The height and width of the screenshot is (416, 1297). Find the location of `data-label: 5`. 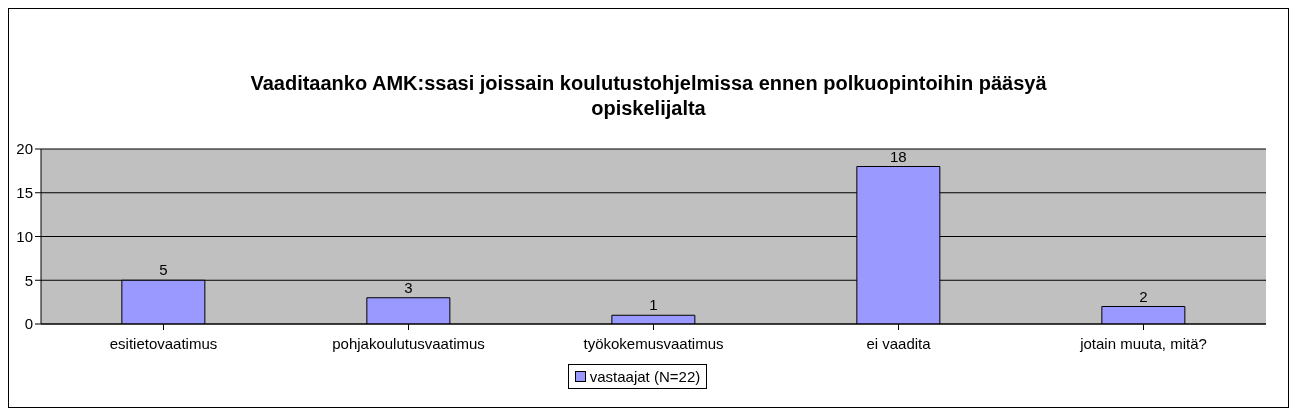

data-label: 5 is located at coordinates (163, 270).